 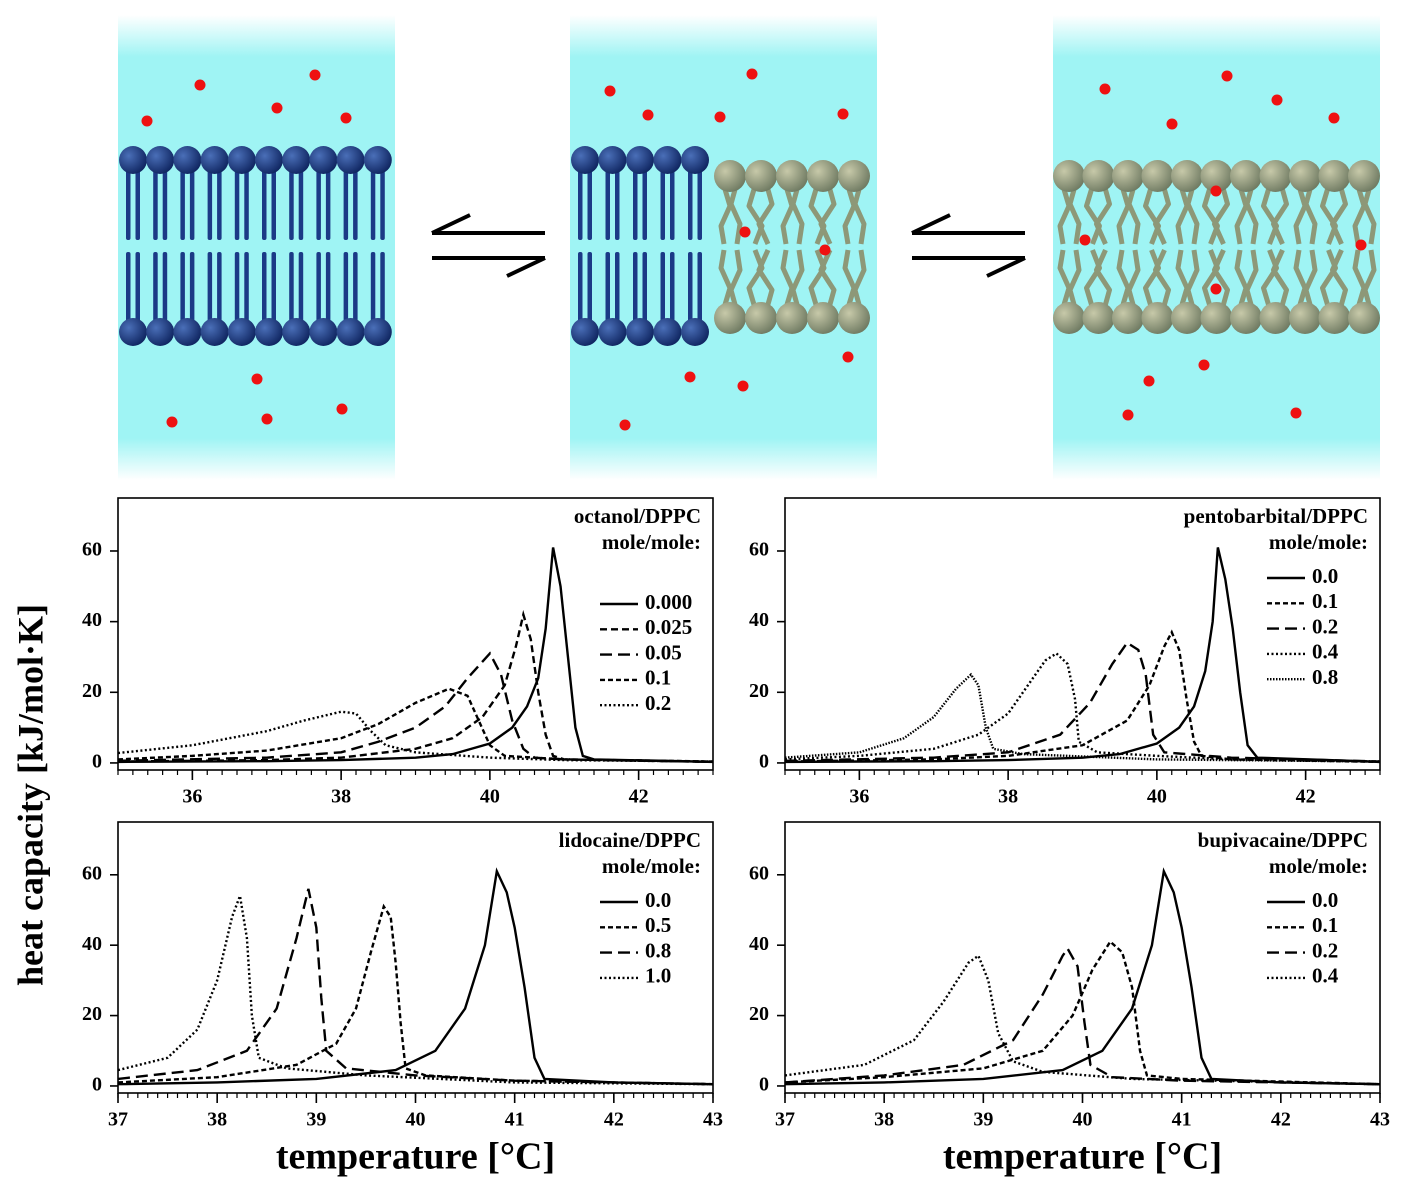 I want to click on y-axis-label: heat capacity [kJ/mol·K], so click(x=30, y=795).